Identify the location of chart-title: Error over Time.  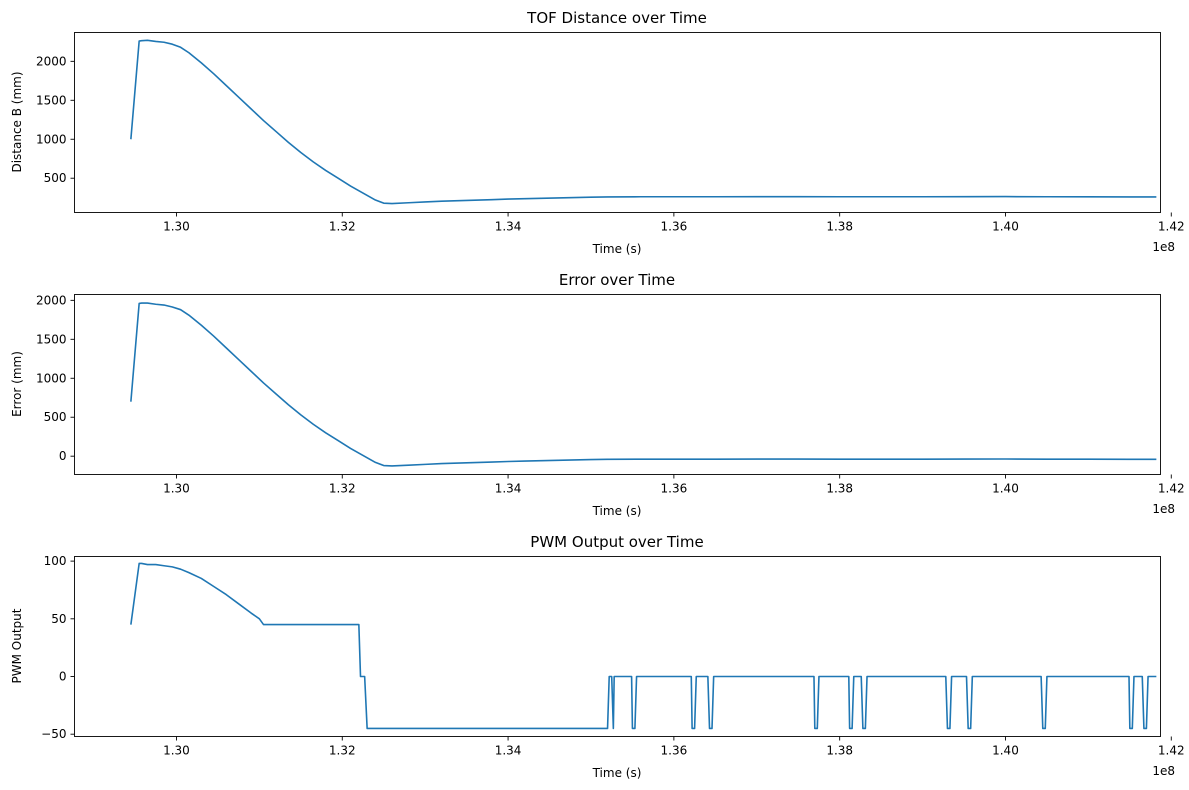
(617, 280).